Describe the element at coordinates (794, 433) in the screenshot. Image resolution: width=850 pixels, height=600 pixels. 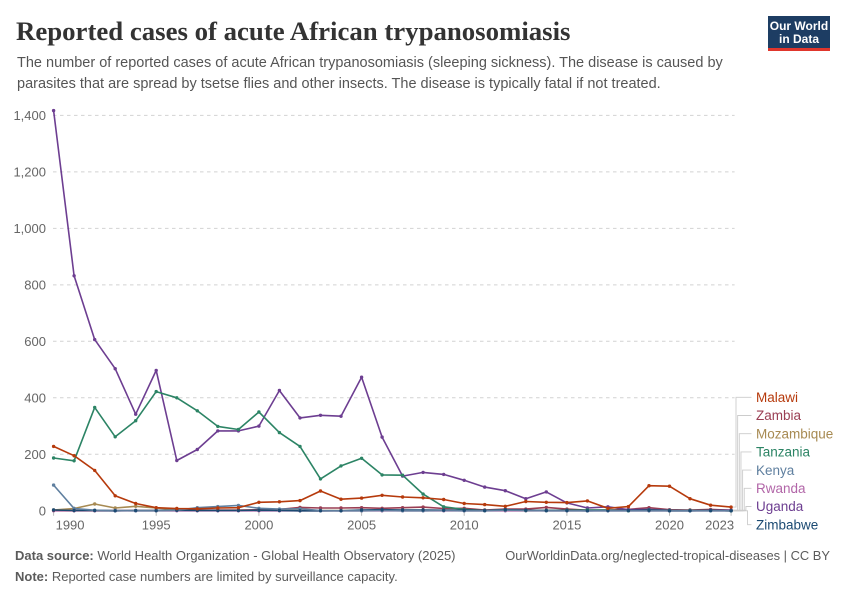
I see `svg-text: Mozambique` at that location.